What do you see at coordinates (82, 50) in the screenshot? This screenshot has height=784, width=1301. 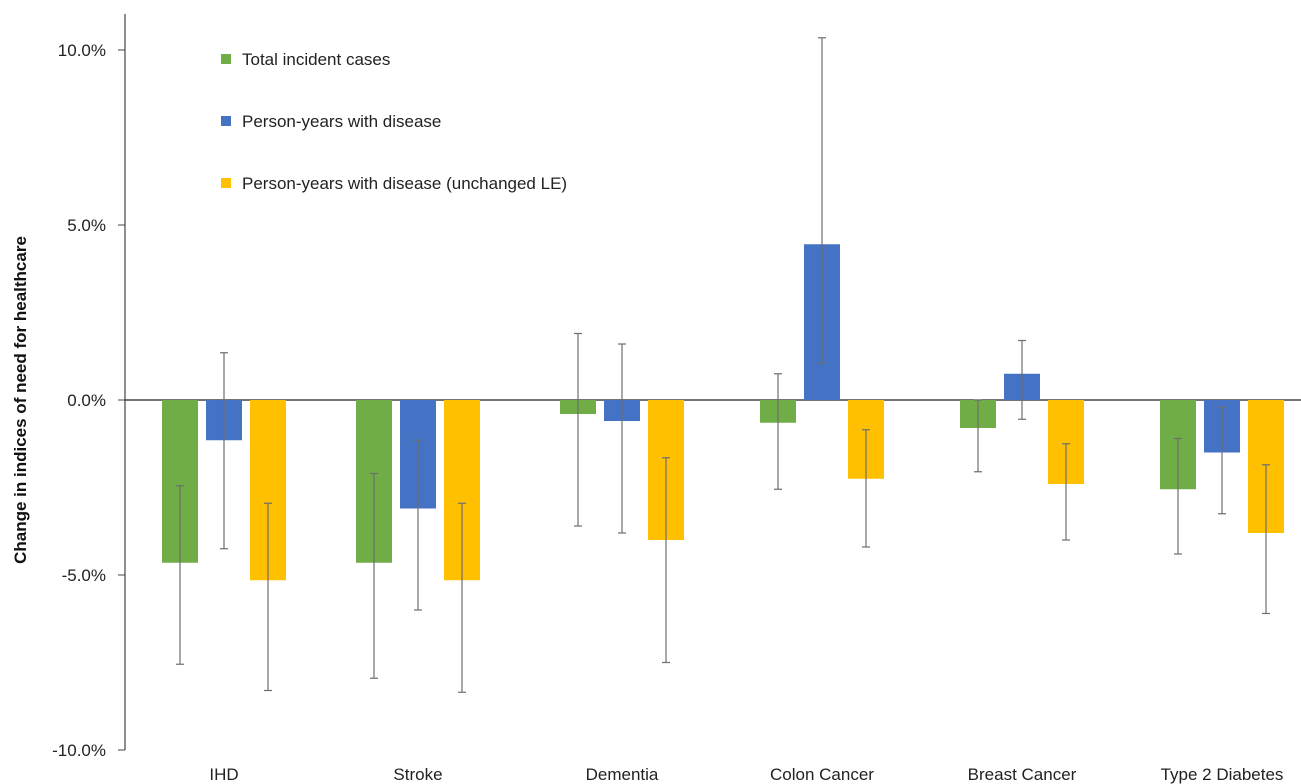 I see `y-tick-label: 10.0%` at bounding box center [82, 50].